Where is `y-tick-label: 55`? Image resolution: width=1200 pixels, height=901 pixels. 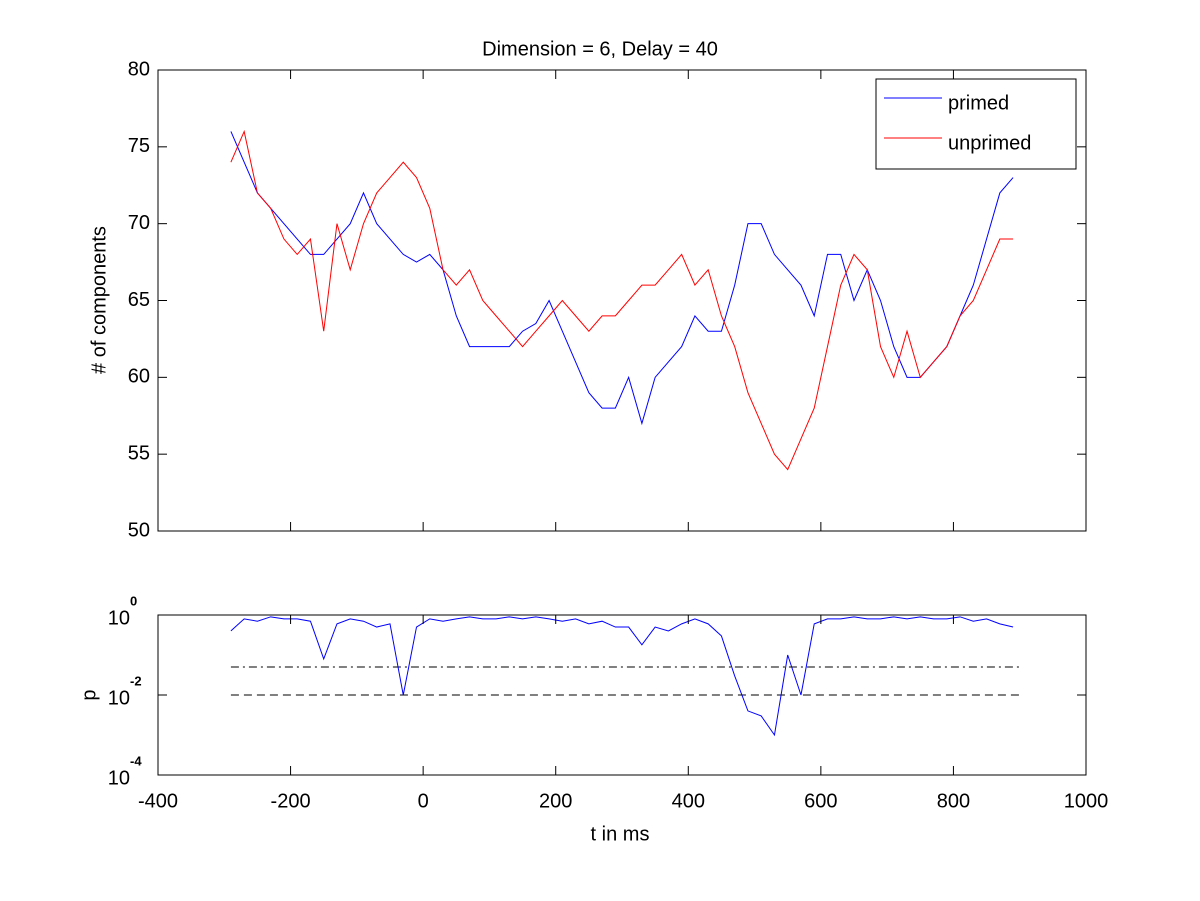
y-tick-label: 55 is located at coordinates (139, 453).